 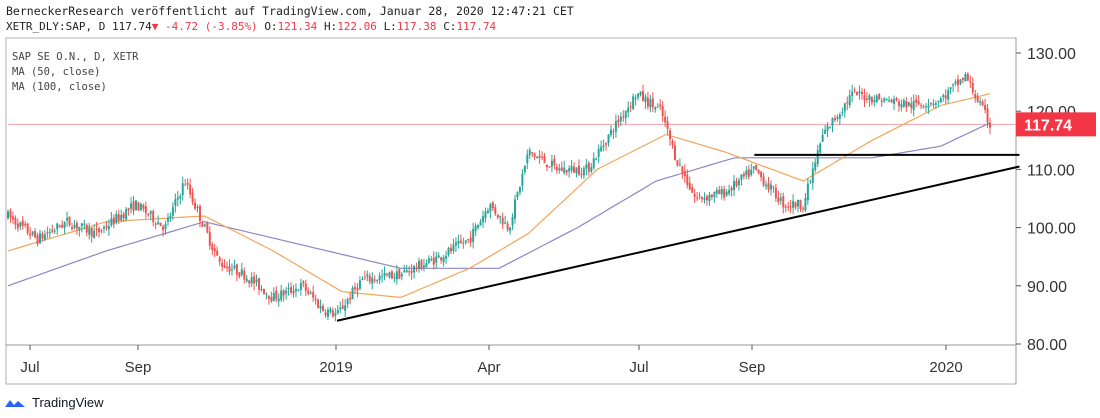 What do you see at coordinates (357, 26) in the screenshot?
I see `high-value: 122.06` at bounding box center [357, 26].